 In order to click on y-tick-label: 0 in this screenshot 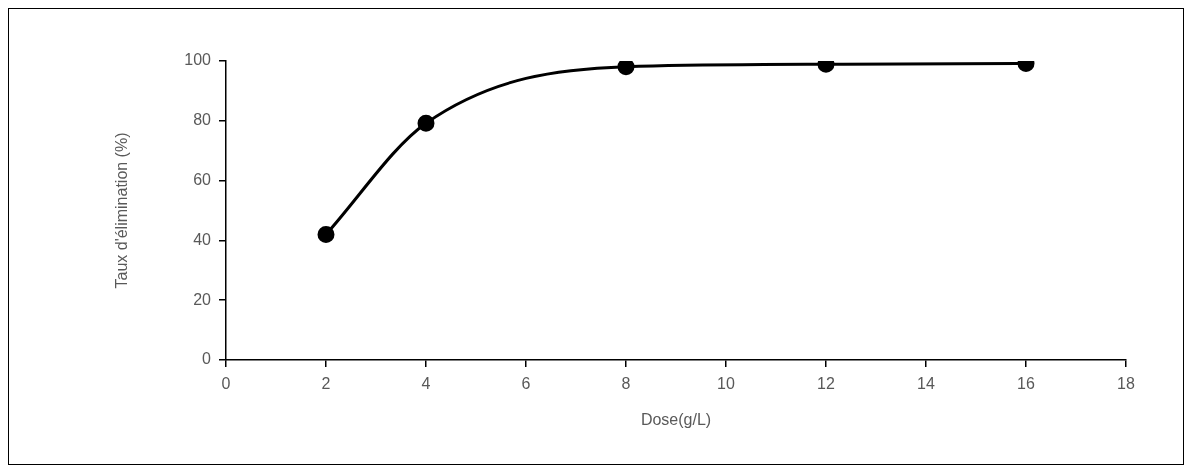, I will do `click(207, 359)`.